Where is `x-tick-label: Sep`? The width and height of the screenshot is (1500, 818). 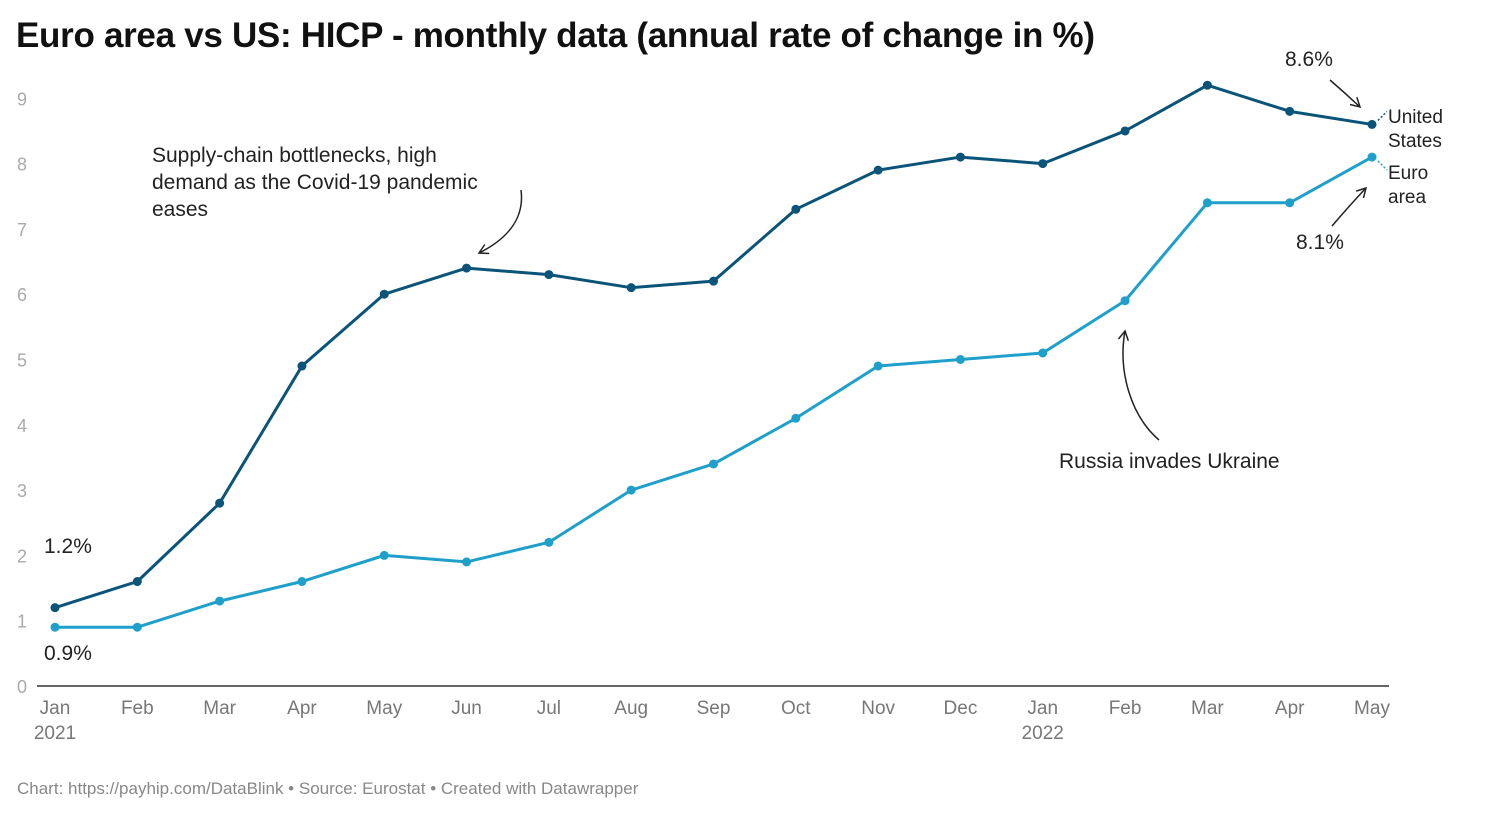
x-tick-label: Sep is located at coordinates (714, 708).